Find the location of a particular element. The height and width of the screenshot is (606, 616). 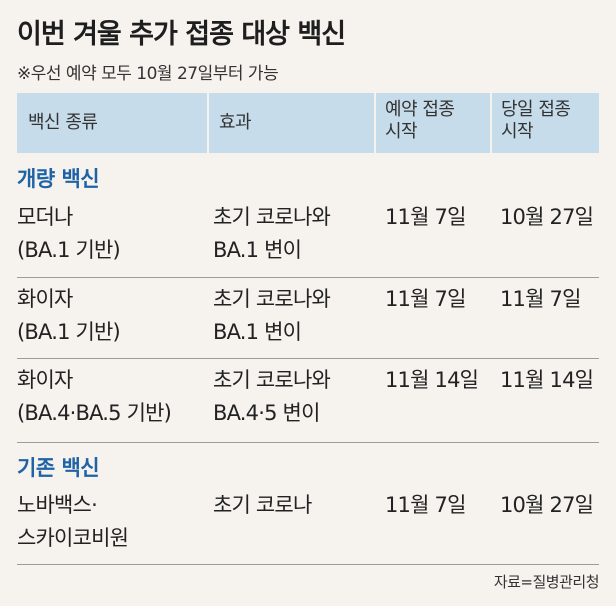

reservation-date: 11월 14일 is located at coordinates (432, 380).